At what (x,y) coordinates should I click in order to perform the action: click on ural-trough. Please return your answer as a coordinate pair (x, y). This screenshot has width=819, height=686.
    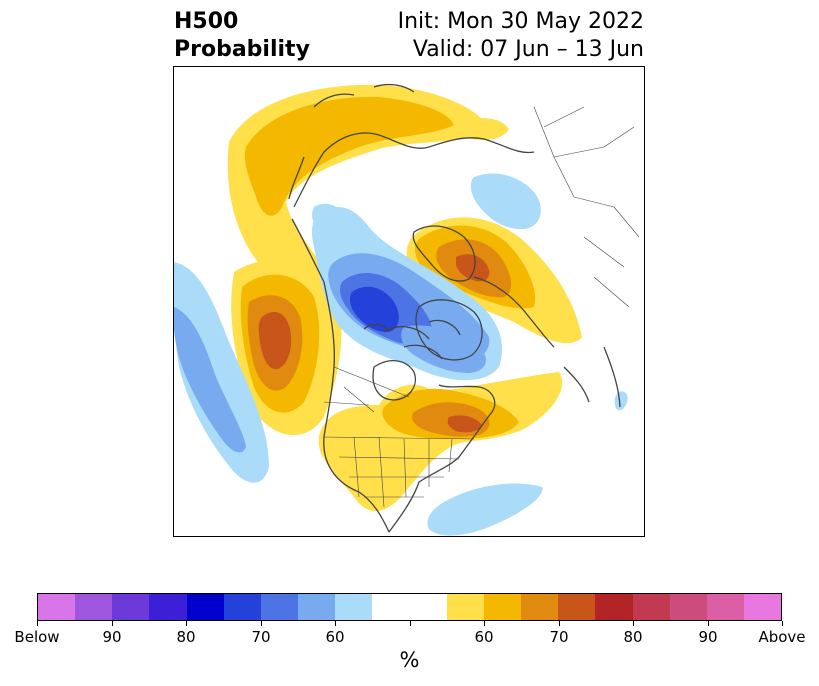
    Looking at the image, I should click on (505, 201).